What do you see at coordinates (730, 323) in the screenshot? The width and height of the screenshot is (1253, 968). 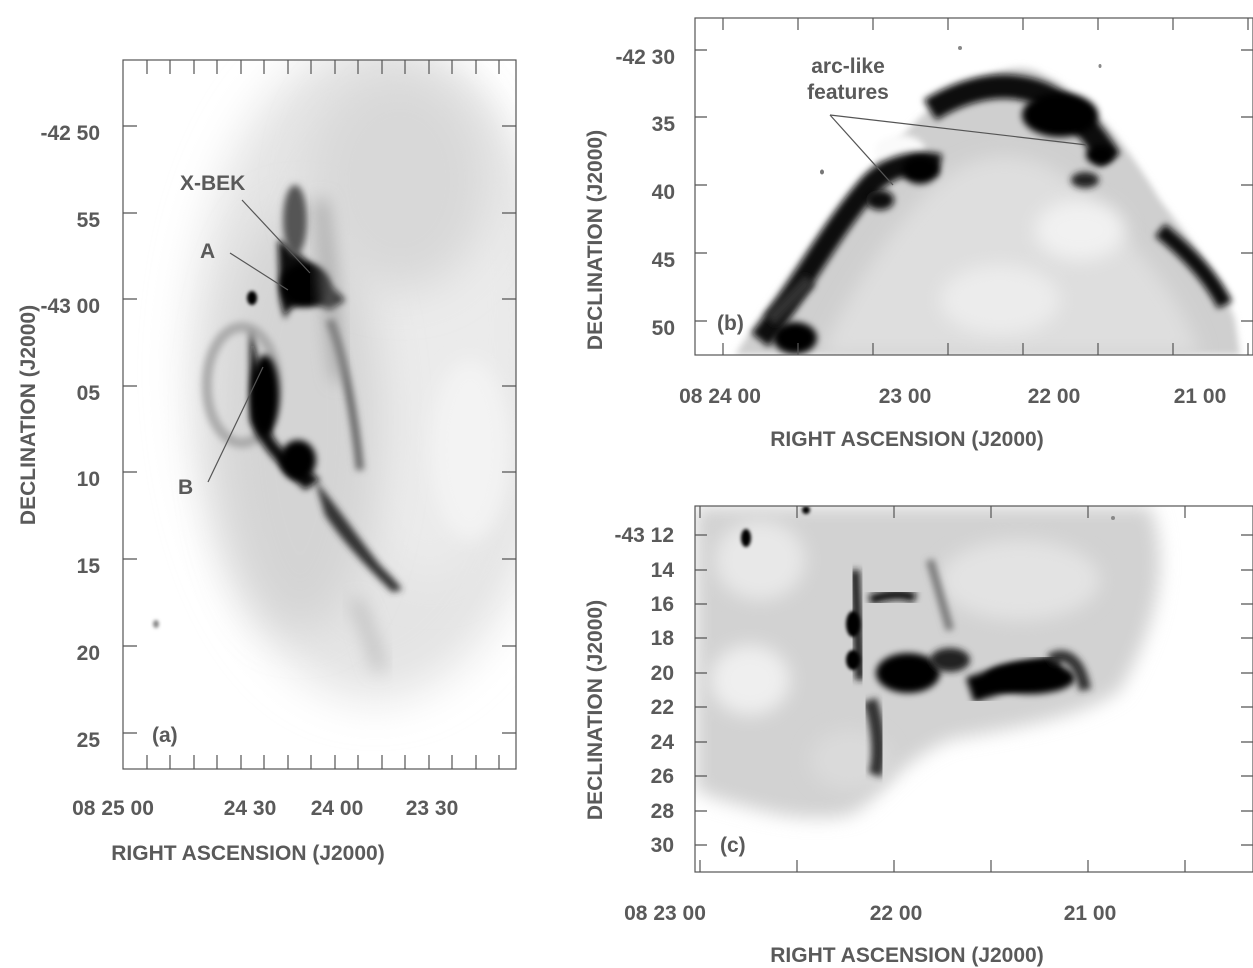 I see `panel-b-label: (b)` at bounding box center [730, 323].